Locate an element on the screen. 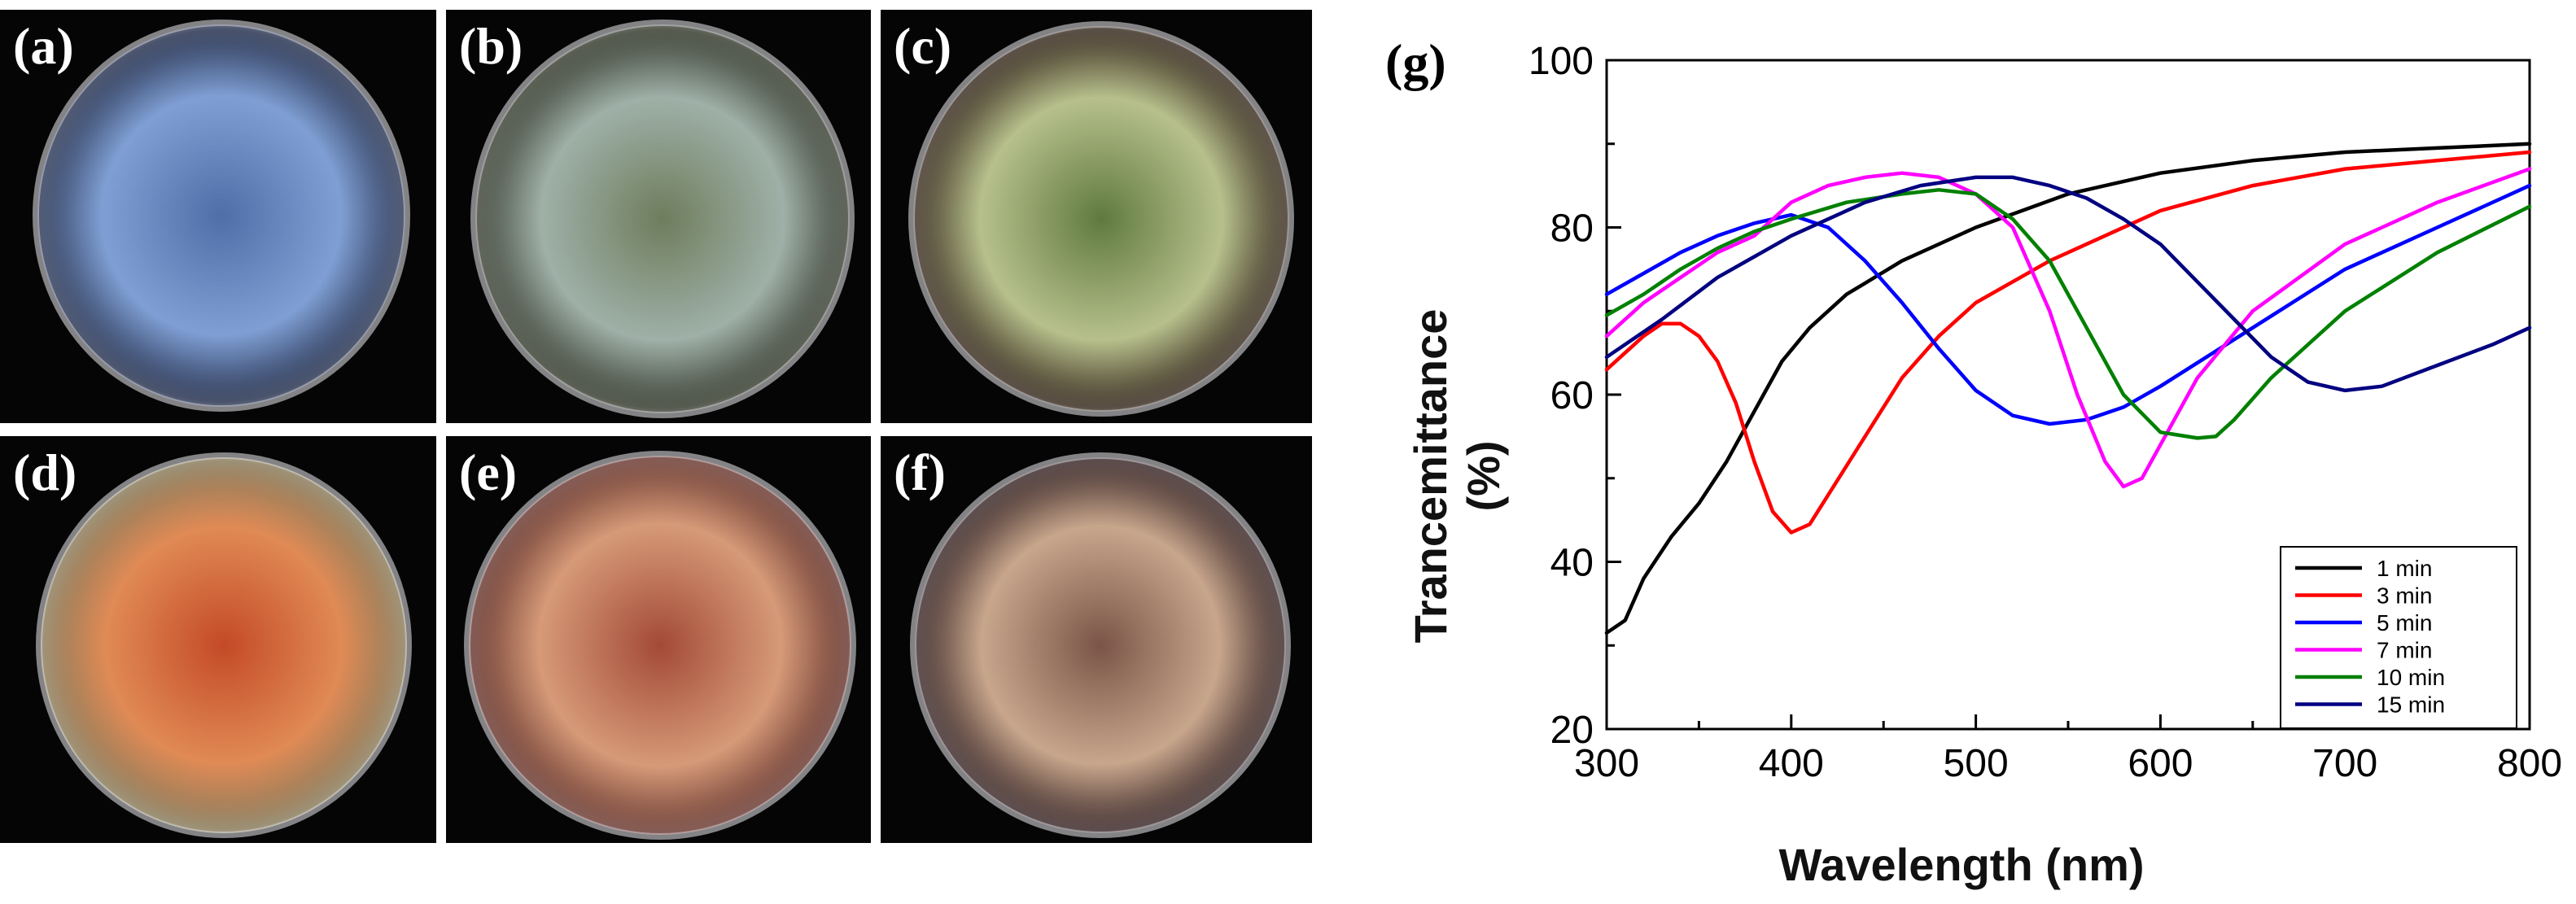 The image size is (2576, 904). series-line-15-min is located at coordinates (2068, 284).